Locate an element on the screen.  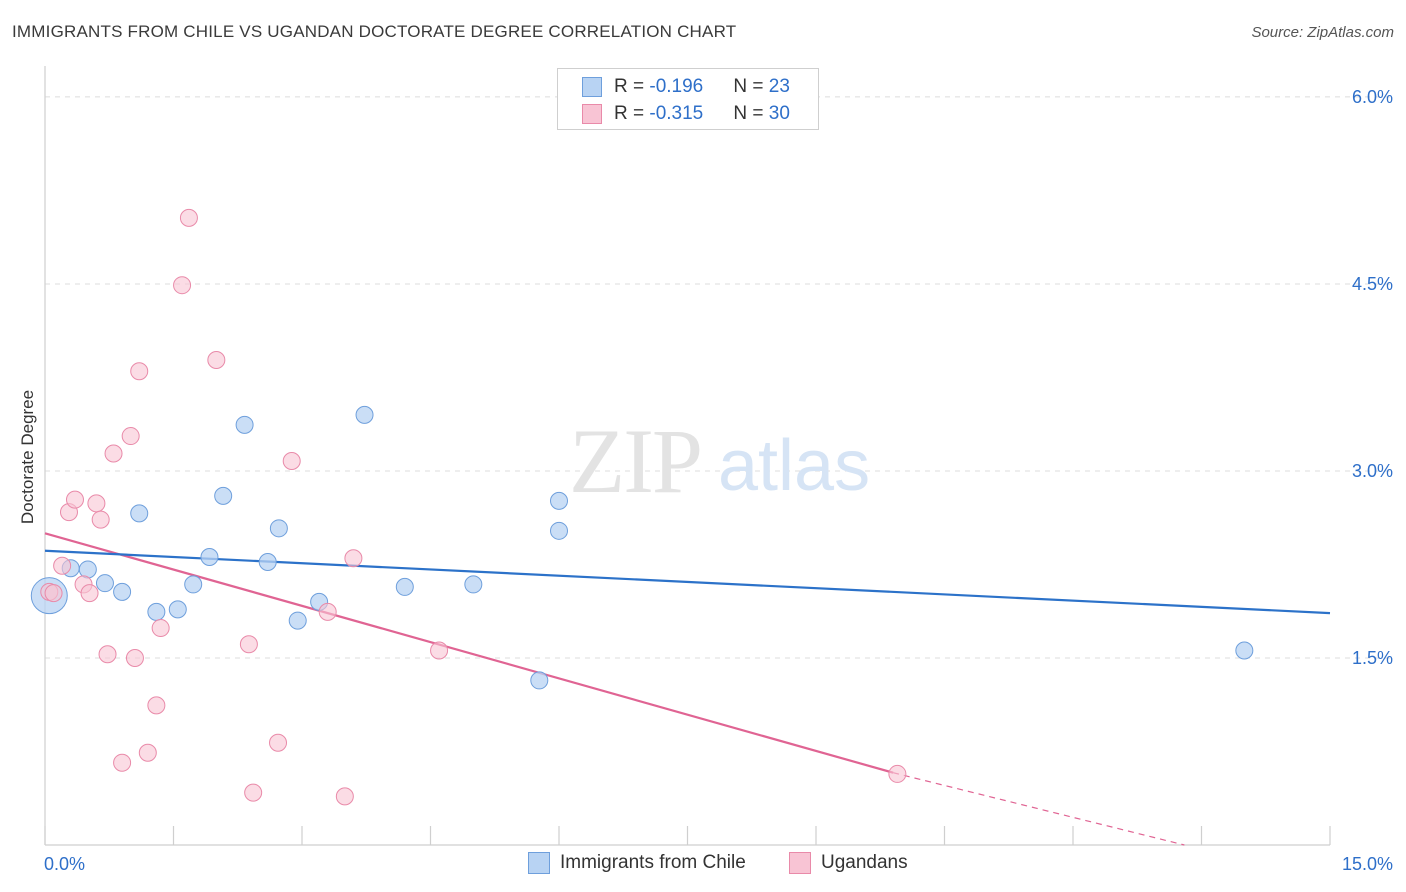
y-tick-label: 1.5% is located at coordinates (1372, 658).